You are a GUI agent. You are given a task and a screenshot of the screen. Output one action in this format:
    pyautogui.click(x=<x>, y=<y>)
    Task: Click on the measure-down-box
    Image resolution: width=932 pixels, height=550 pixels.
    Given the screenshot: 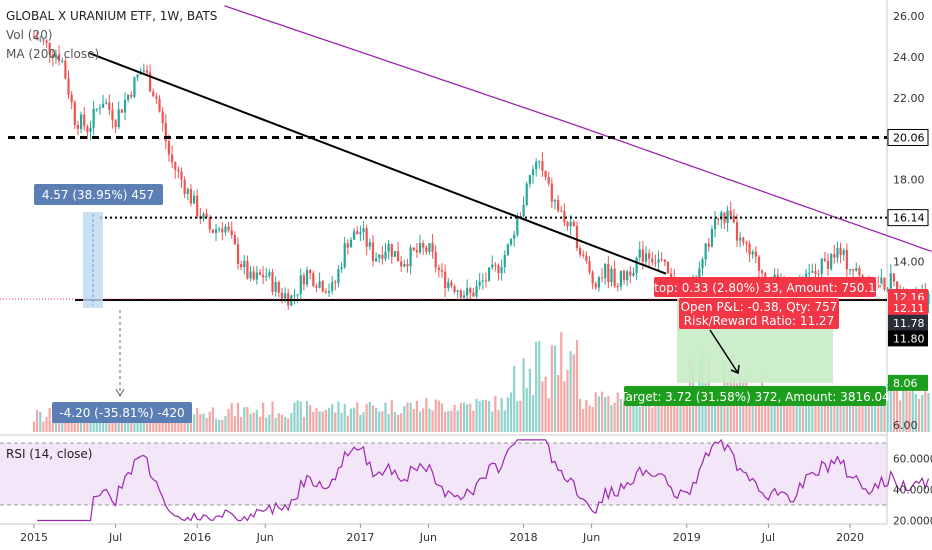 What is the action you would take?
    pyautogui.click(x=122, y=412)
    